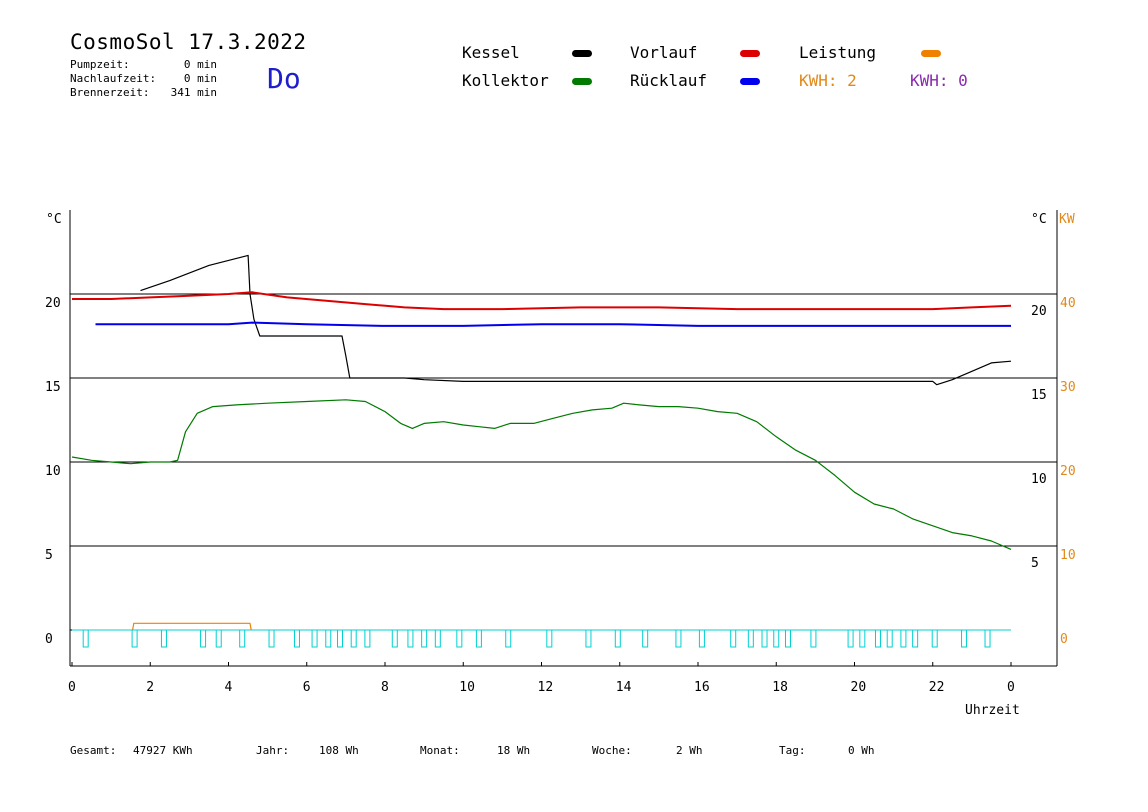 This screenshot has height=812, width=1148. What do you see at coordinates (750, 81) in the screenshot?
I see `legend-ruecklauf-swatch` at bounding box center [750, 81].